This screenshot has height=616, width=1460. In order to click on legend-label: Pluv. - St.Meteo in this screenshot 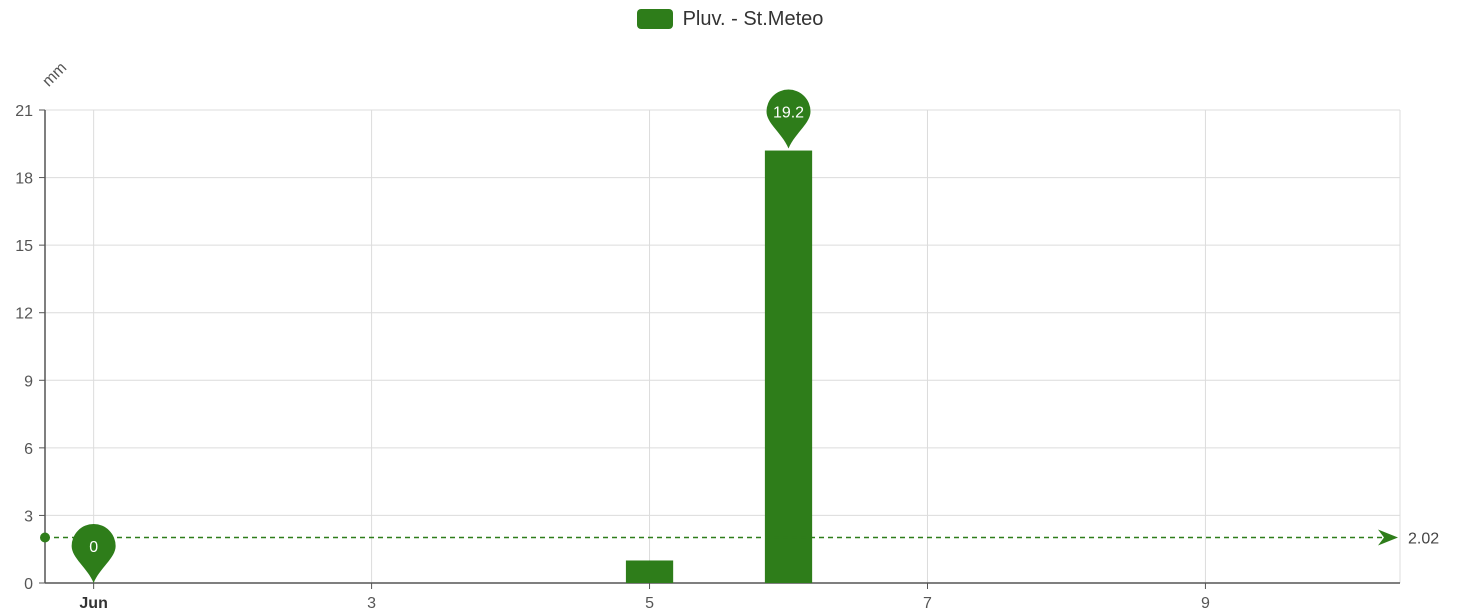, I will do `click(753, 18)`.